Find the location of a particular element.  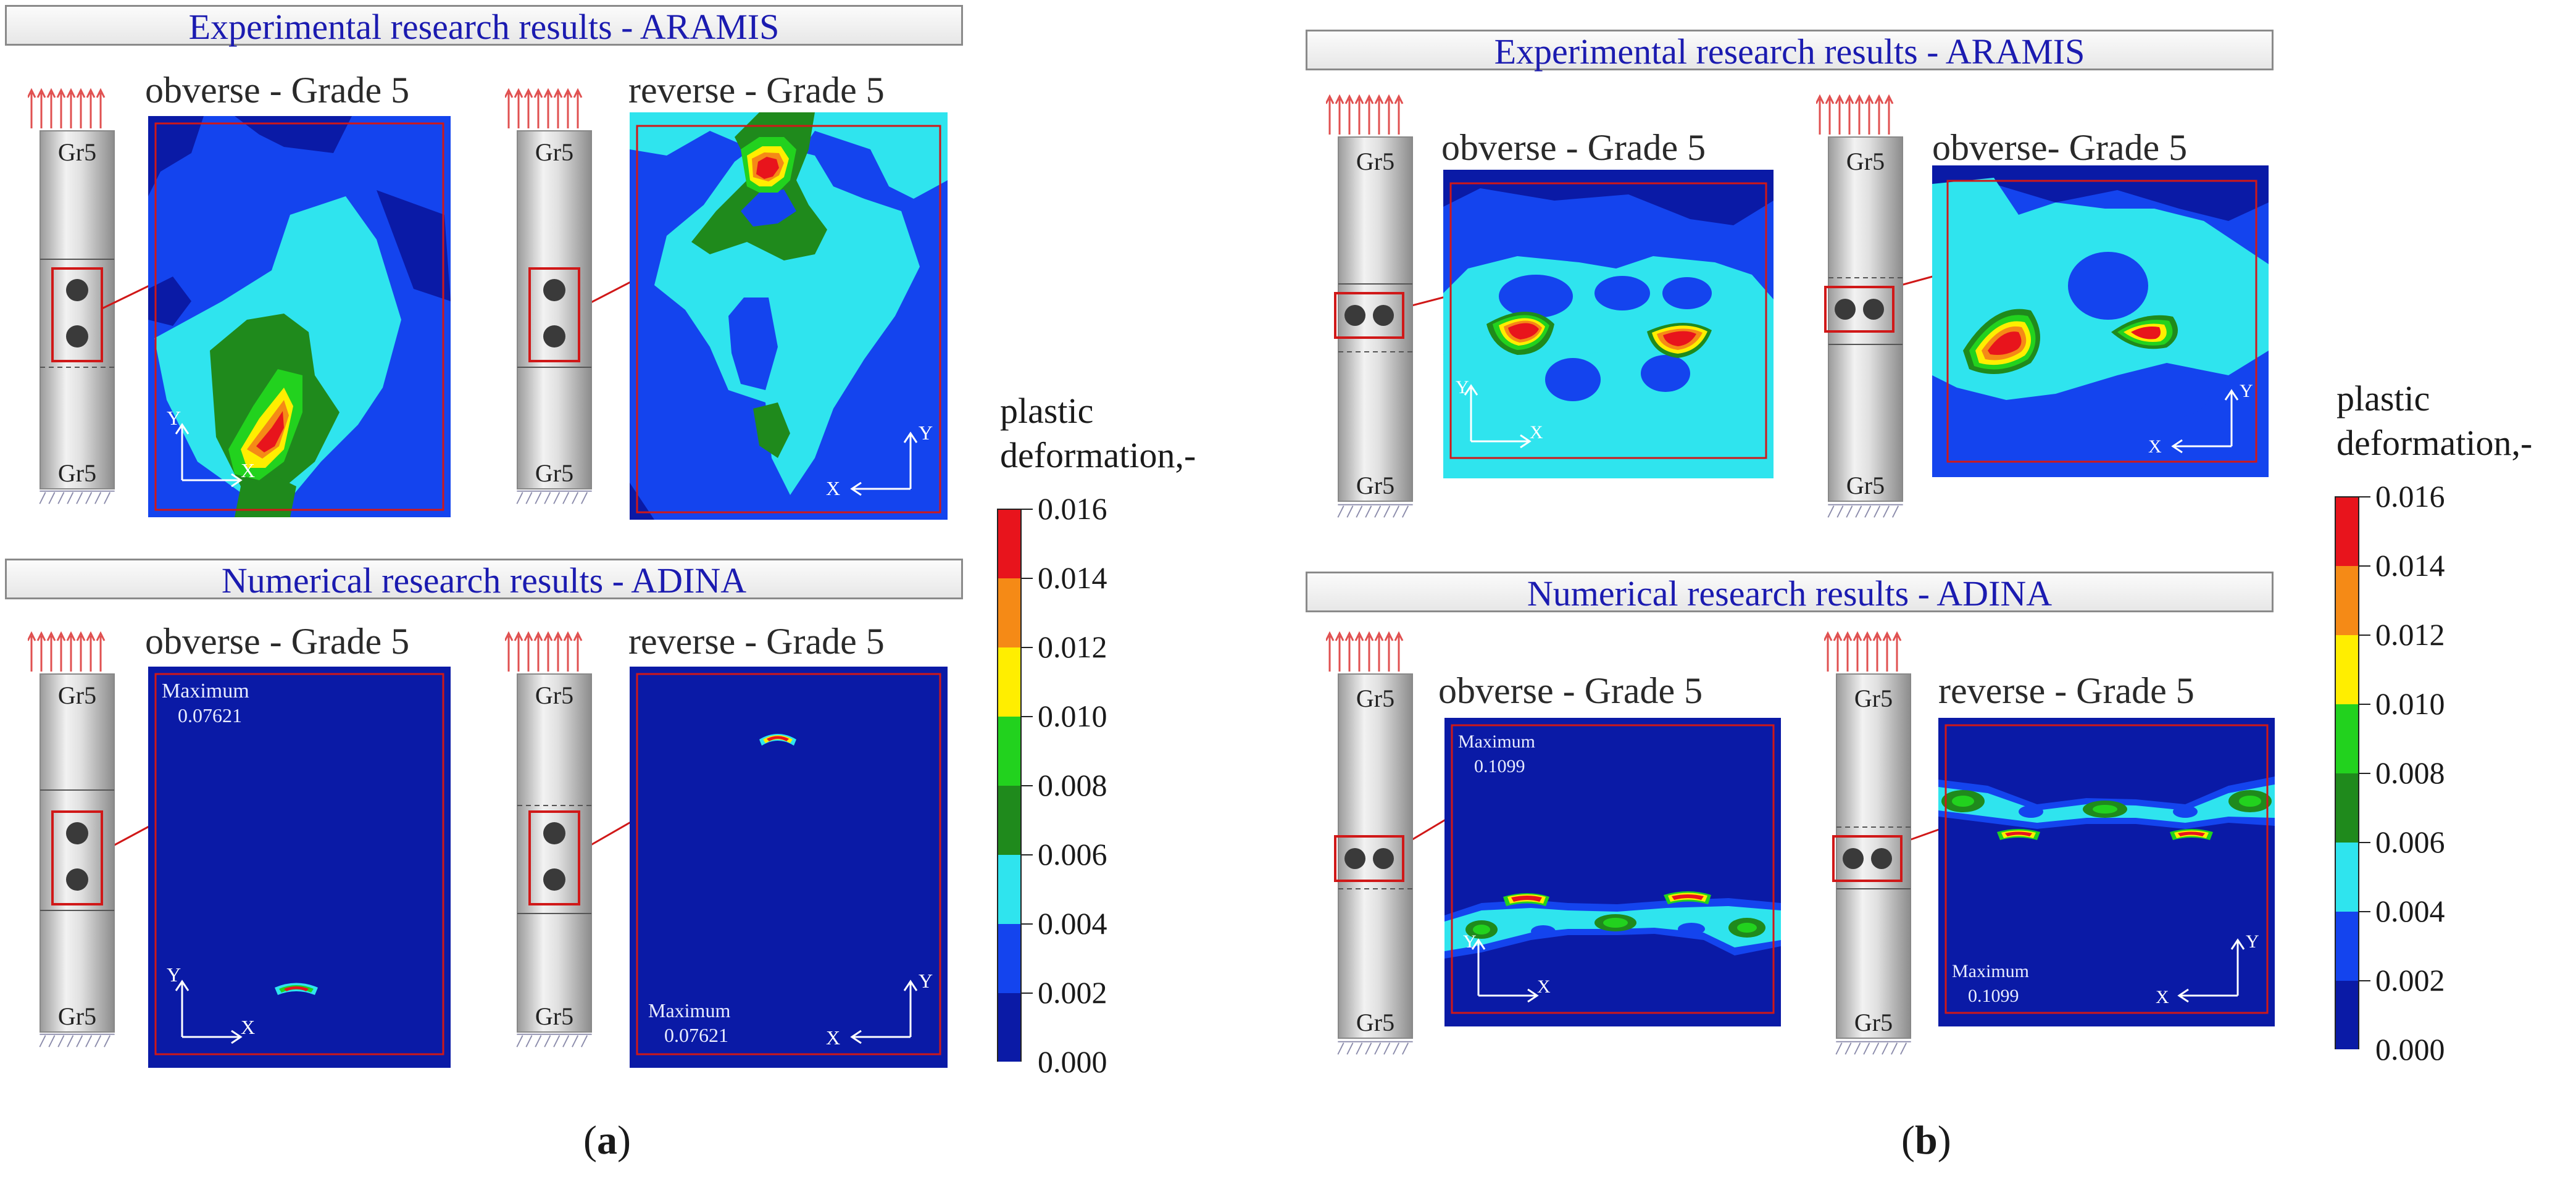

contour-b-num-left: Maximum 0.1099 Y X is located at coordinates (1613, 872).